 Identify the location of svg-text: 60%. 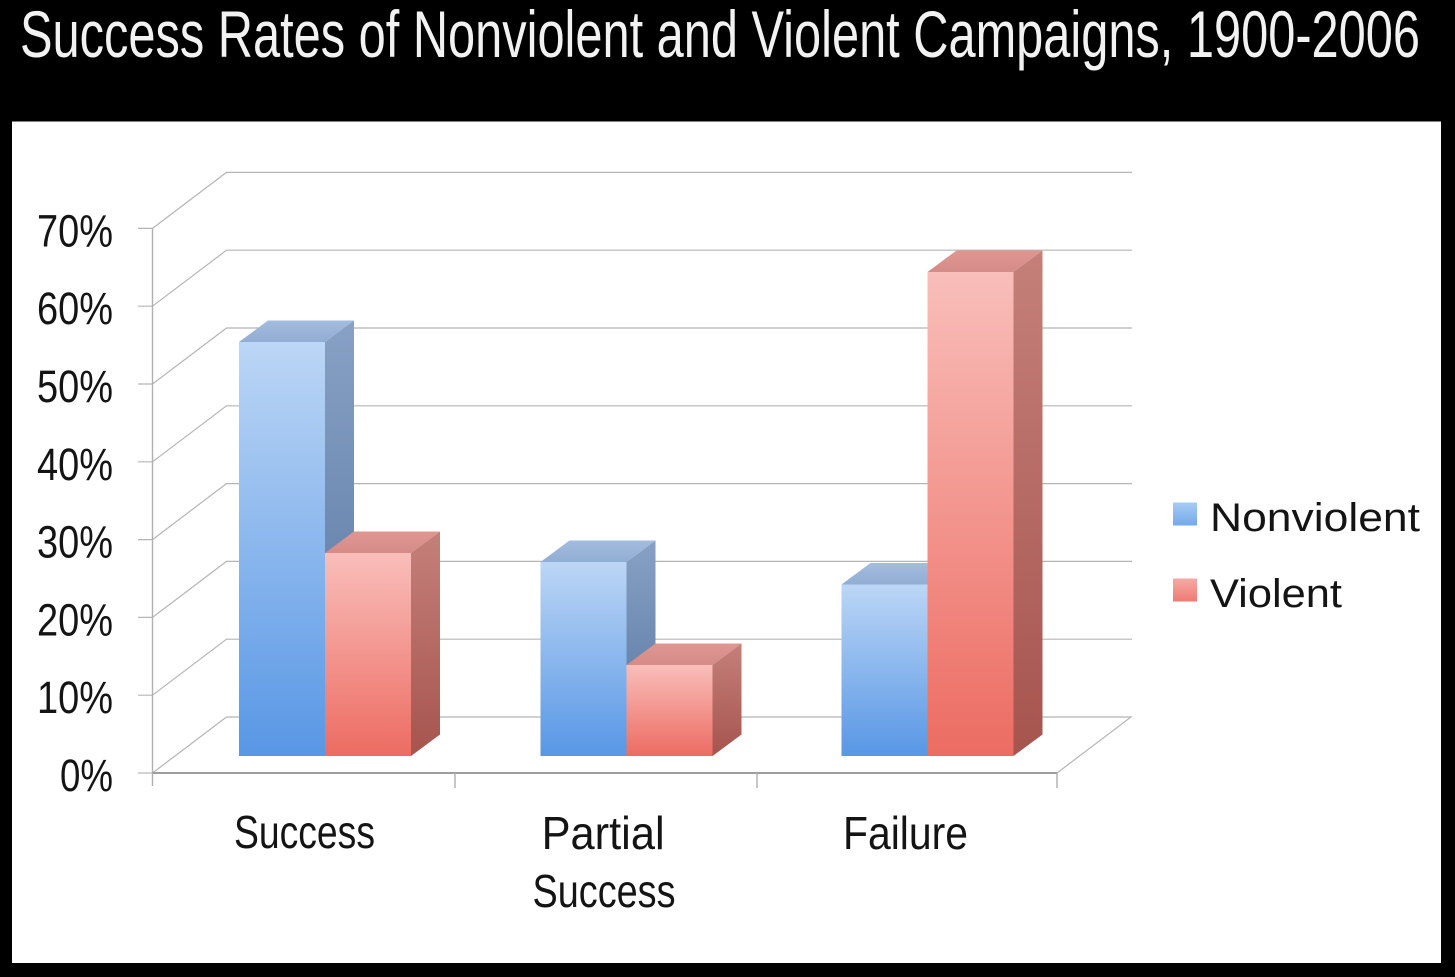
(75, 308).